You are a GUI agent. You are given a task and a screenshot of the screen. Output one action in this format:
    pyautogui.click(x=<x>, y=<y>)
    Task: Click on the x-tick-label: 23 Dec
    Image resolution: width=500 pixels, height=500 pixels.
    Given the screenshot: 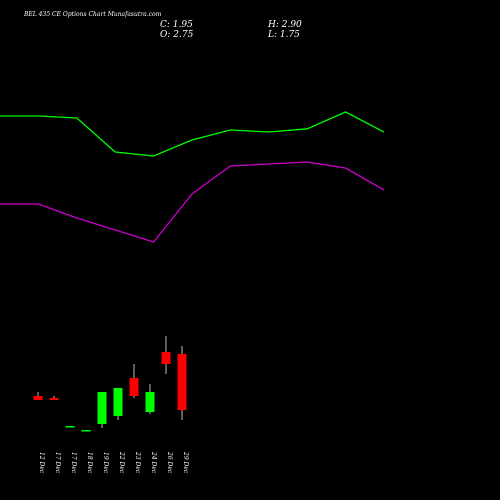 What is the action you would take?
    pyautogui.click(x=137, y=462)
    